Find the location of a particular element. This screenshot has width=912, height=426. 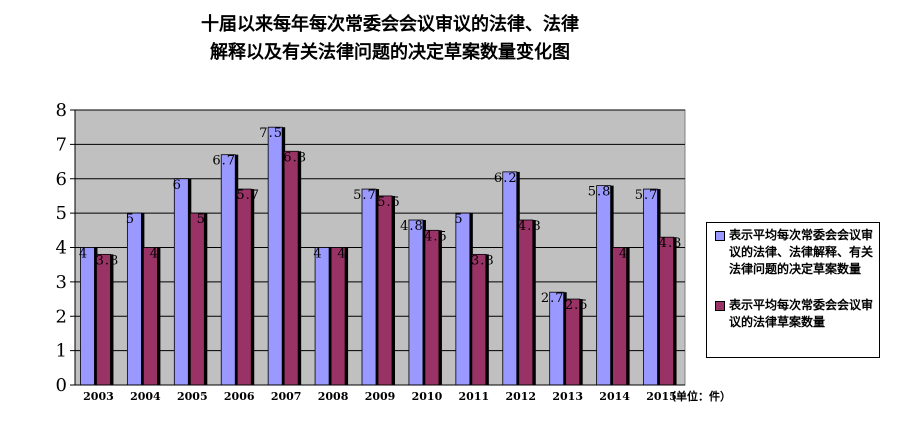

data-label-series-2: 5.5 is located at coordinates (389, 202).